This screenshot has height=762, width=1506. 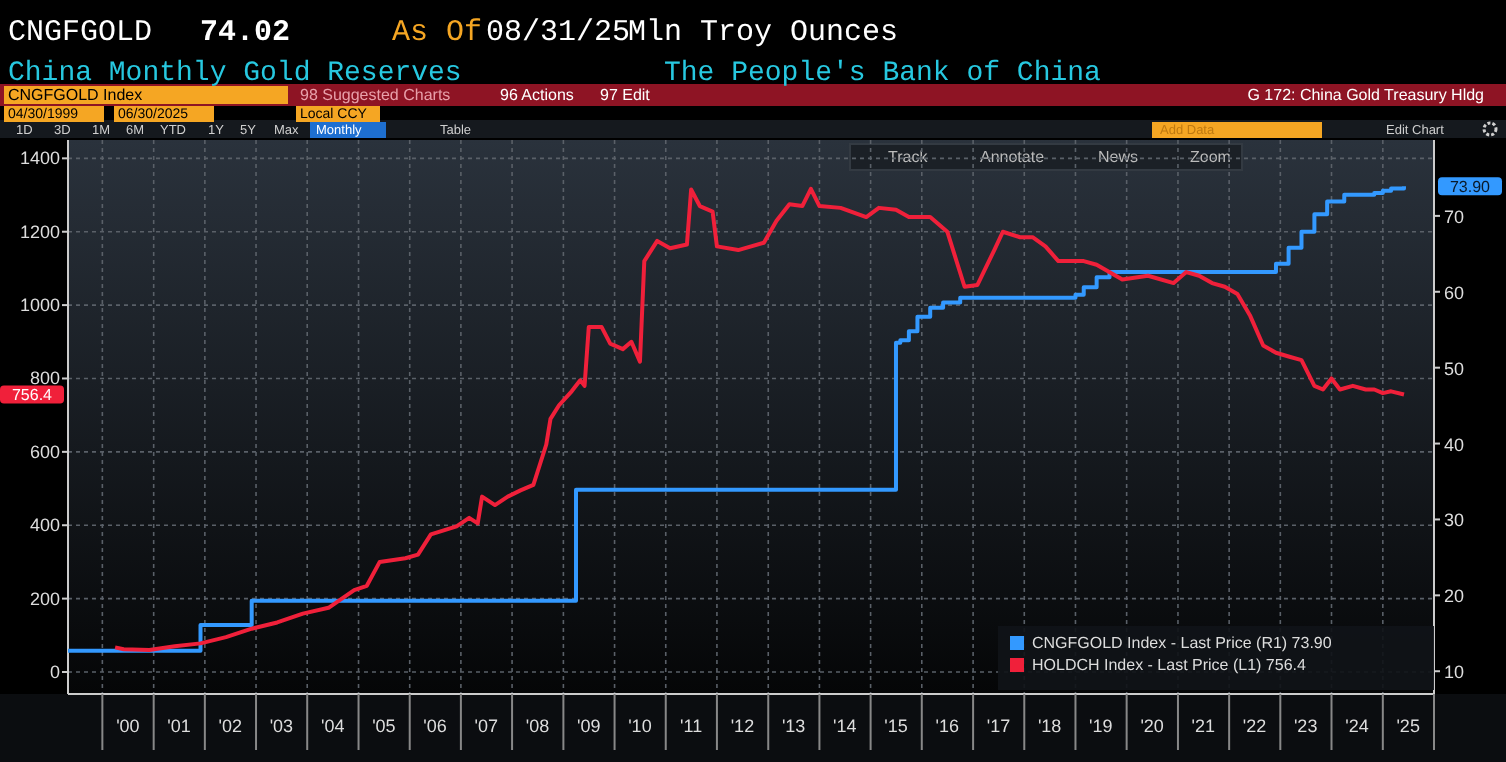 I want to click on x-tick-label: '21, so click(x=1203, y=726).